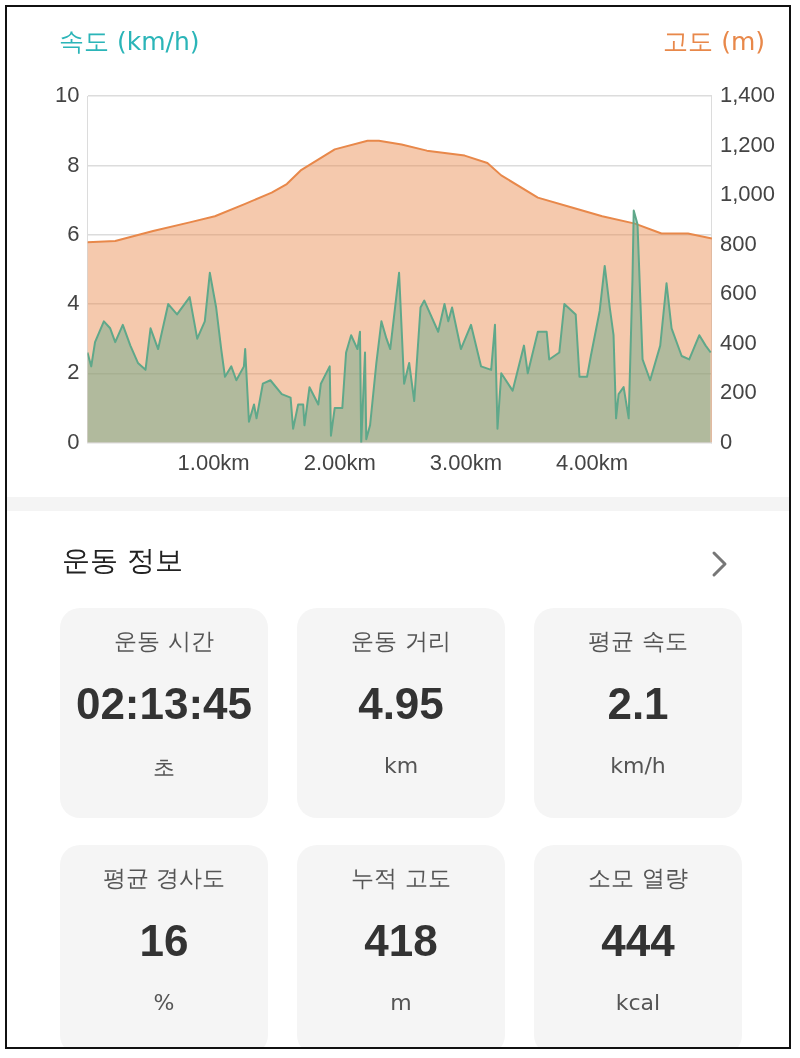 Image resolution: width=800 pixels, height=1058 pixels. What do you see at coordinates (738, 293) in the screenshot?
I see `y2-tick-label: 600` at bounding box center [738, 293].